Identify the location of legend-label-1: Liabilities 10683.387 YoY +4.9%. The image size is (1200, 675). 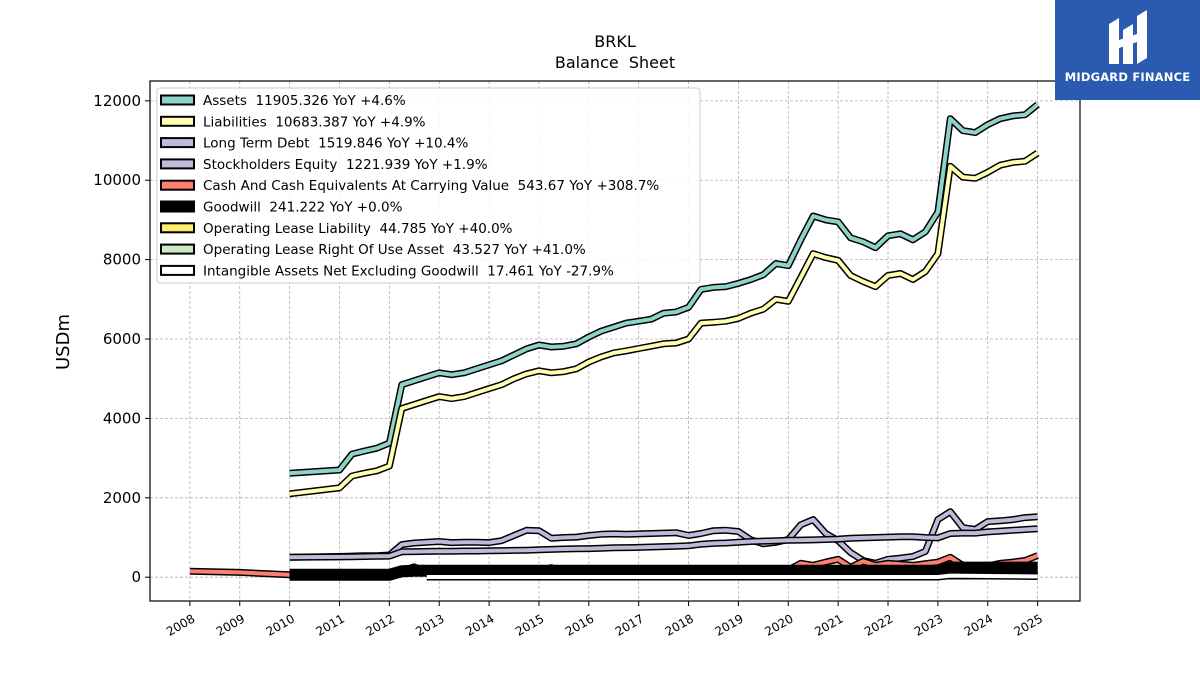
(314, 122).